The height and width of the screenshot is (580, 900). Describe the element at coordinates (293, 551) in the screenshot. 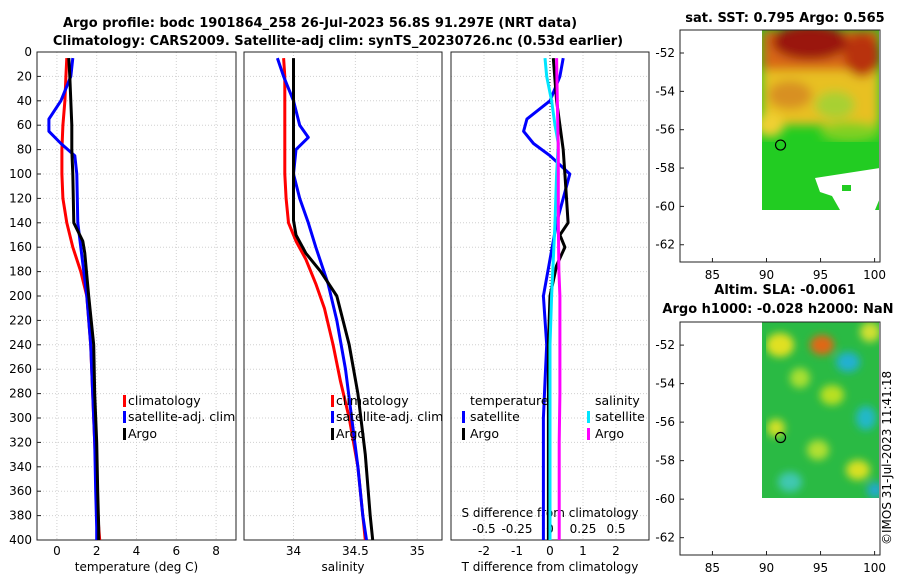

I see `x-tick-label: 34` at that location.